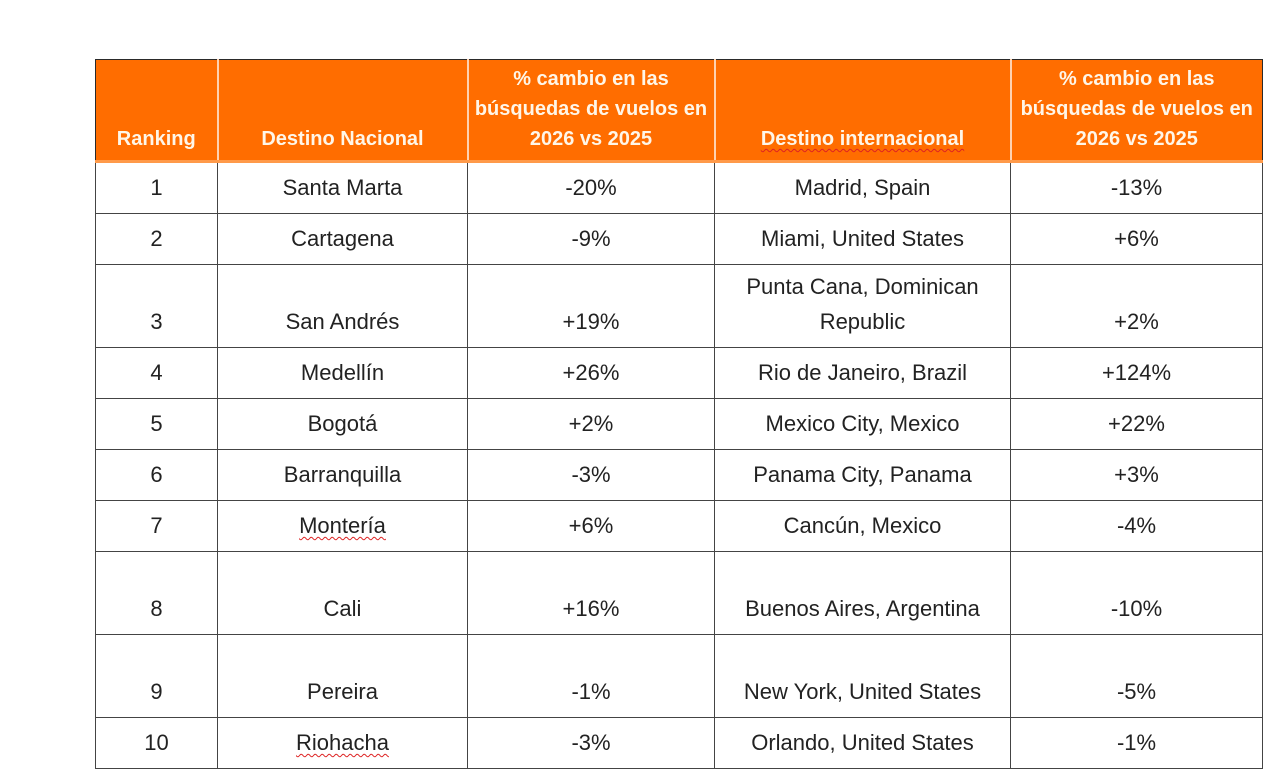 The image size is (1280, 778). I want to click on cell-national: Pereira, so click(342, 676).